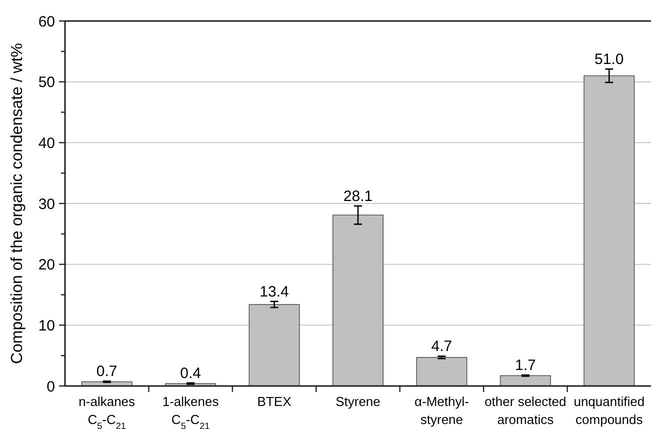 The height and width of the screenshot is (429, 655). What do you see at coordinates (46, 21) in the screenshot?
I see `y-tick-label: 60` at bounding box center [46, 21].